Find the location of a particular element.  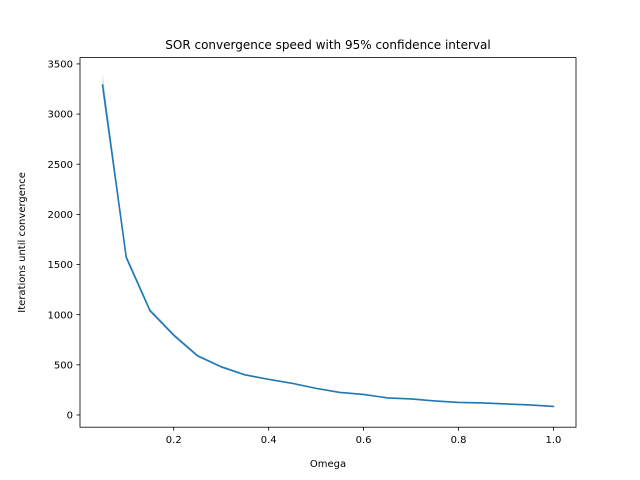

y-tick-label: 3000 is located at coordinates (60, 115).